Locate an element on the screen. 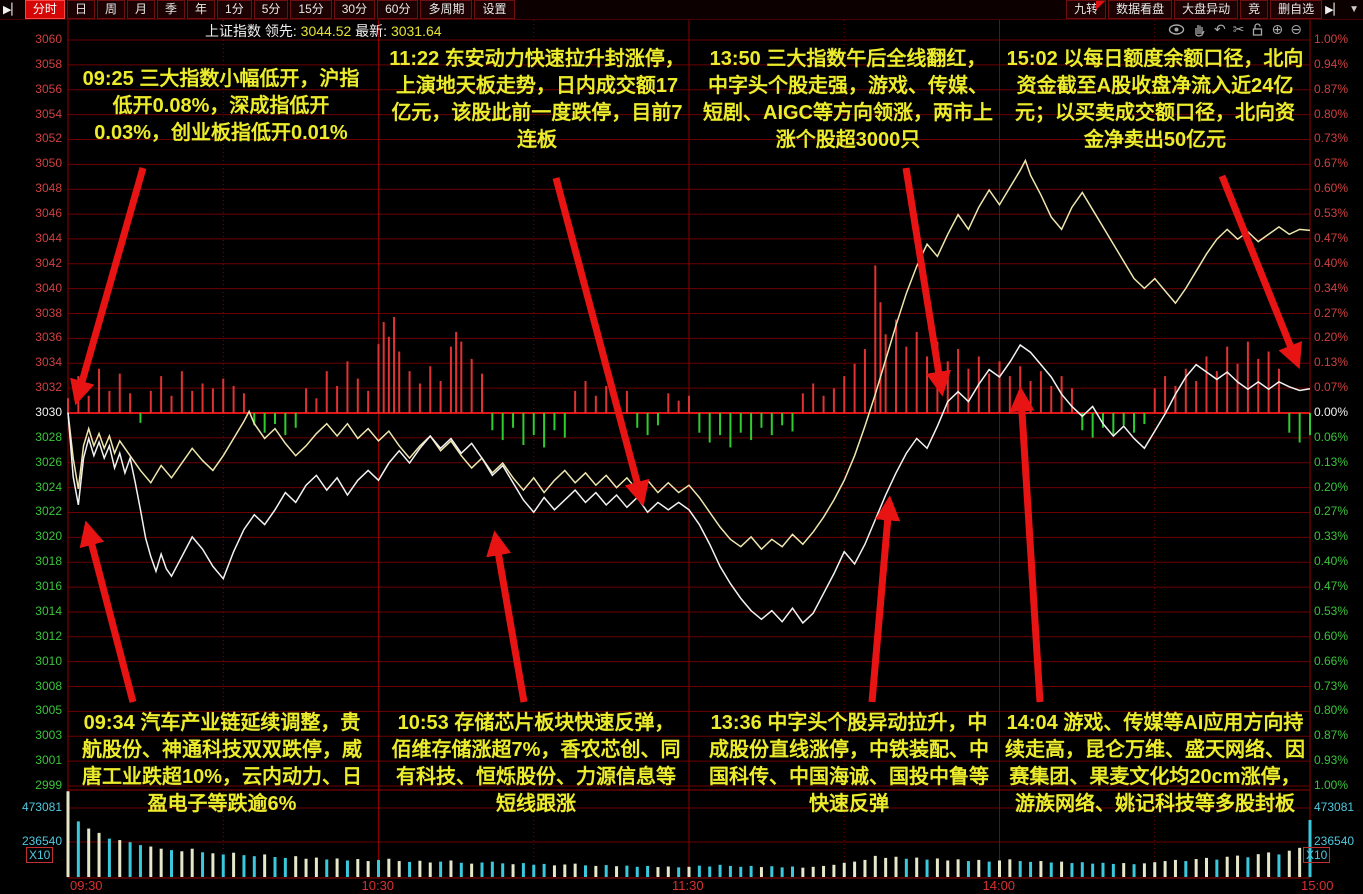  price-axis-label: 3046 is located at coordinates (48, 213).